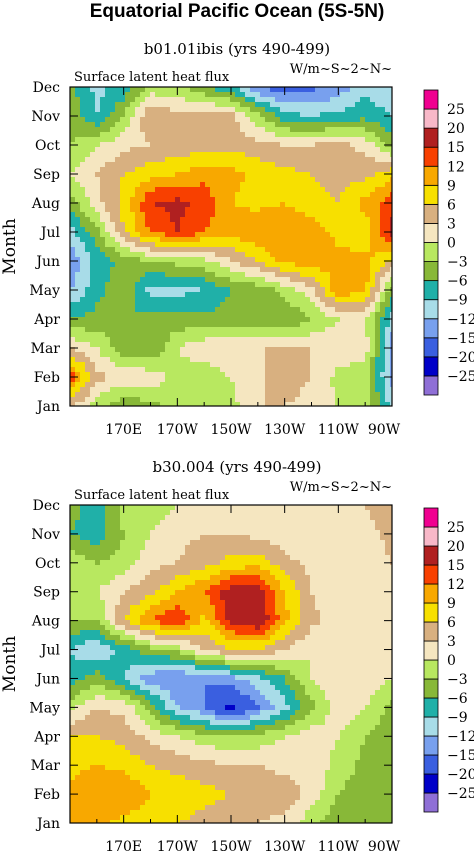  I want to click on y-axis-title: Month, so click(10, 246).